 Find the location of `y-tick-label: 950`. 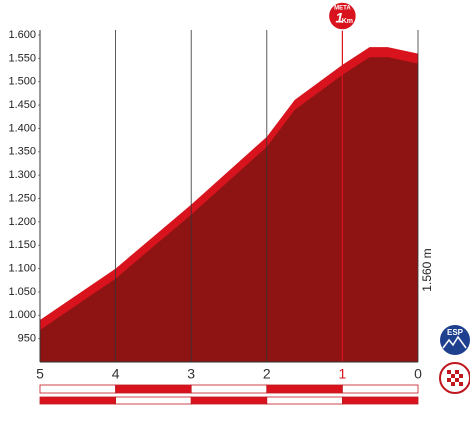

y-tick-label: 950 is located at coordinates (27, 339).